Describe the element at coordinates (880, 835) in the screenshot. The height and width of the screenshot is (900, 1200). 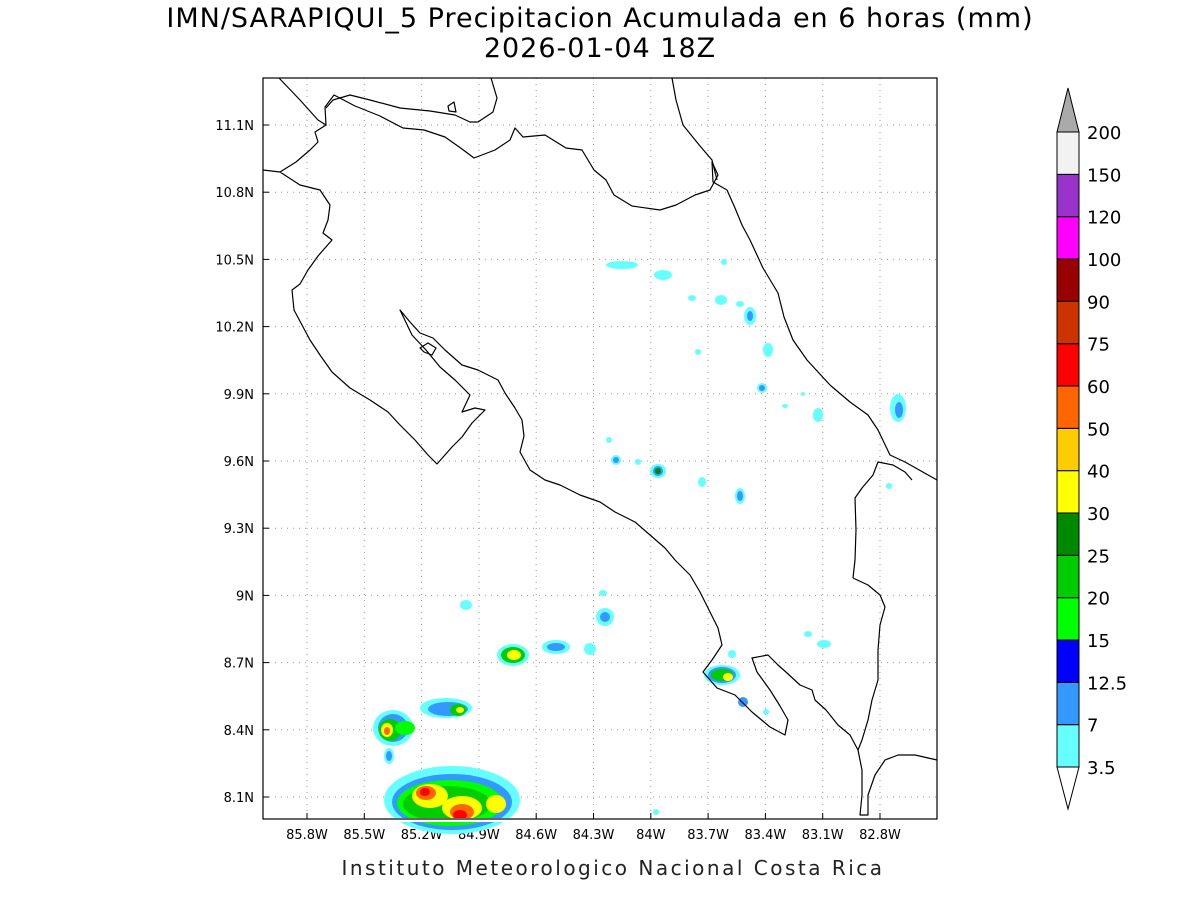
I see `lon-tick-label: 82.8W` at that location.